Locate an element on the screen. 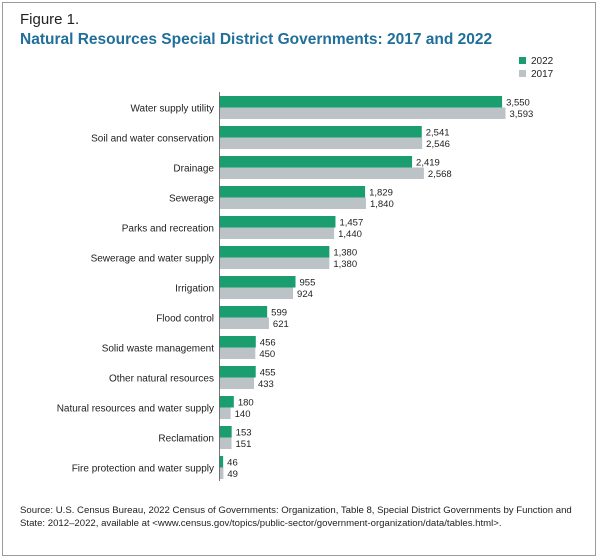 This screenshot has width=600, height=560. category-label: Parks and recreation is located at coordinates (168, 229).